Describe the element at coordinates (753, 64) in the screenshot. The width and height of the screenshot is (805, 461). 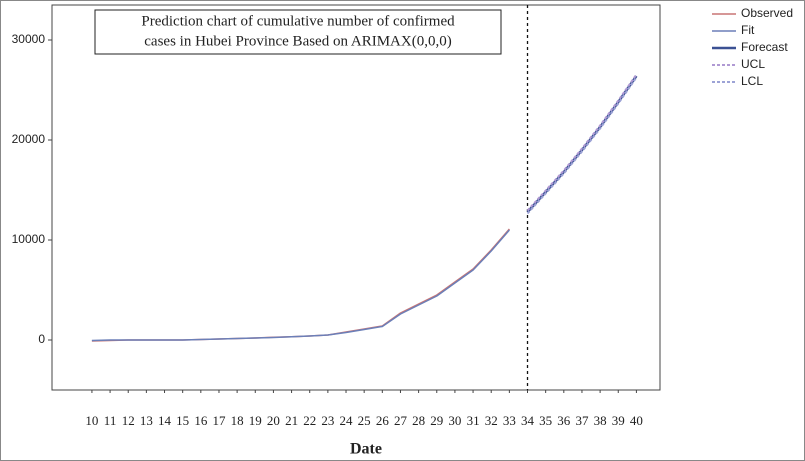
I see `legend-label: UCL` at that location.